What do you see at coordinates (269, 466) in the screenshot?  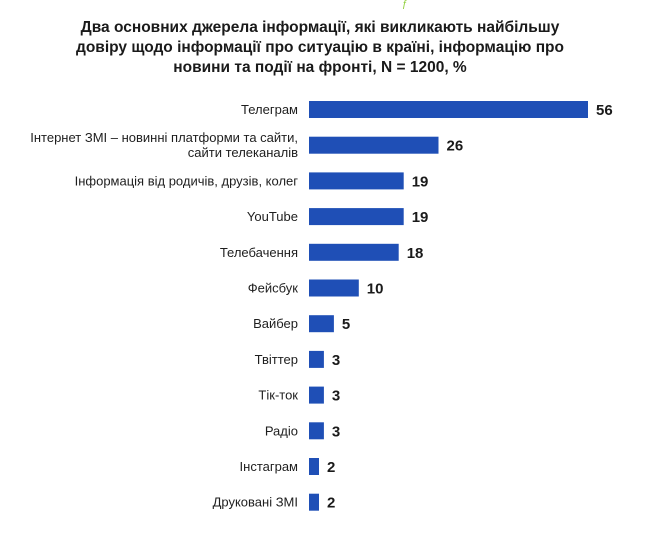 I see `category-label: Інстаграм` at bounding box center [269, 466].